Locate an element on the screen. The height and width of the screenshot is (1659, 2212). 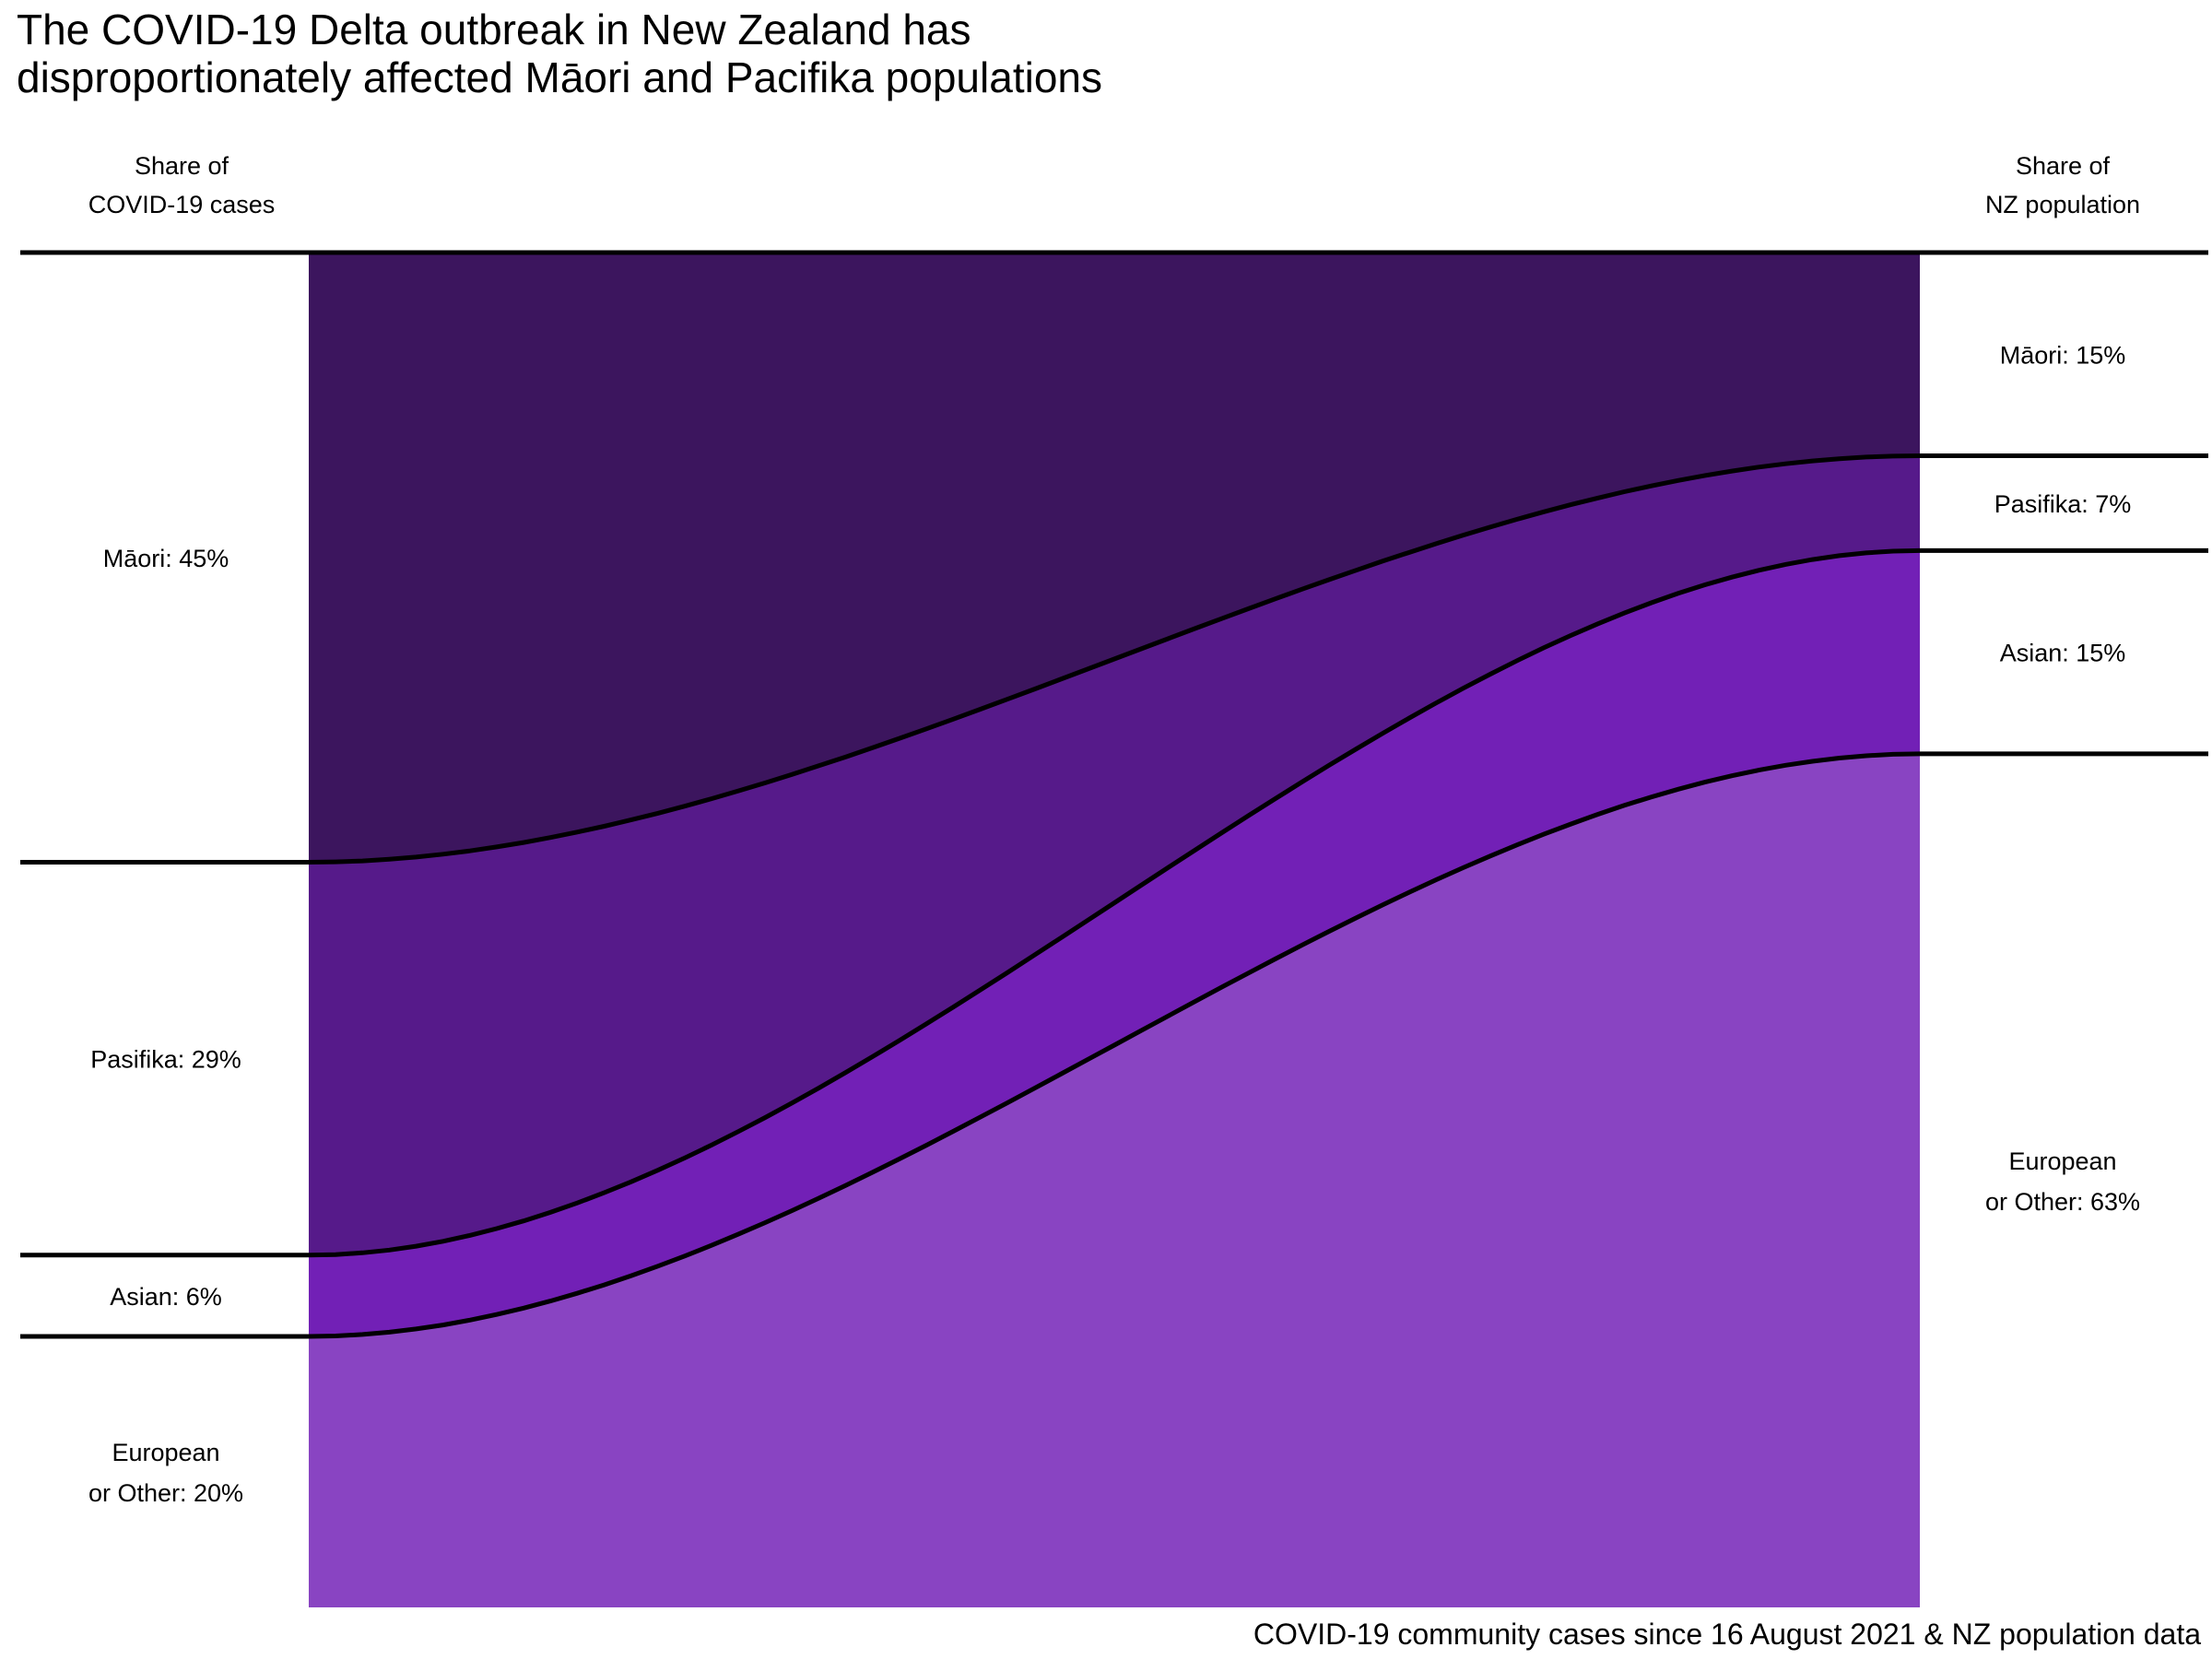
right-header-line-1: Share of is located at coordinates (2063, 166).